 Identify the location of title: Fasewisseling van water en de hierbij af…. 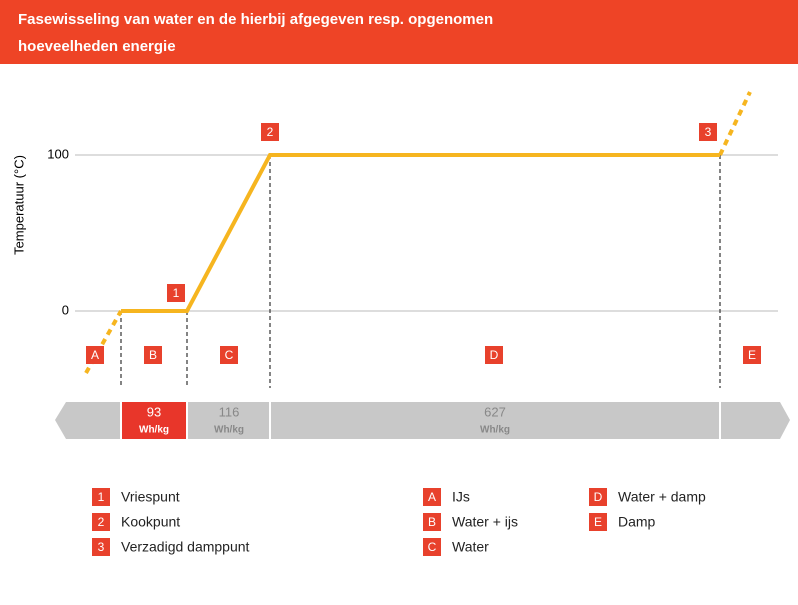
(256, 33).